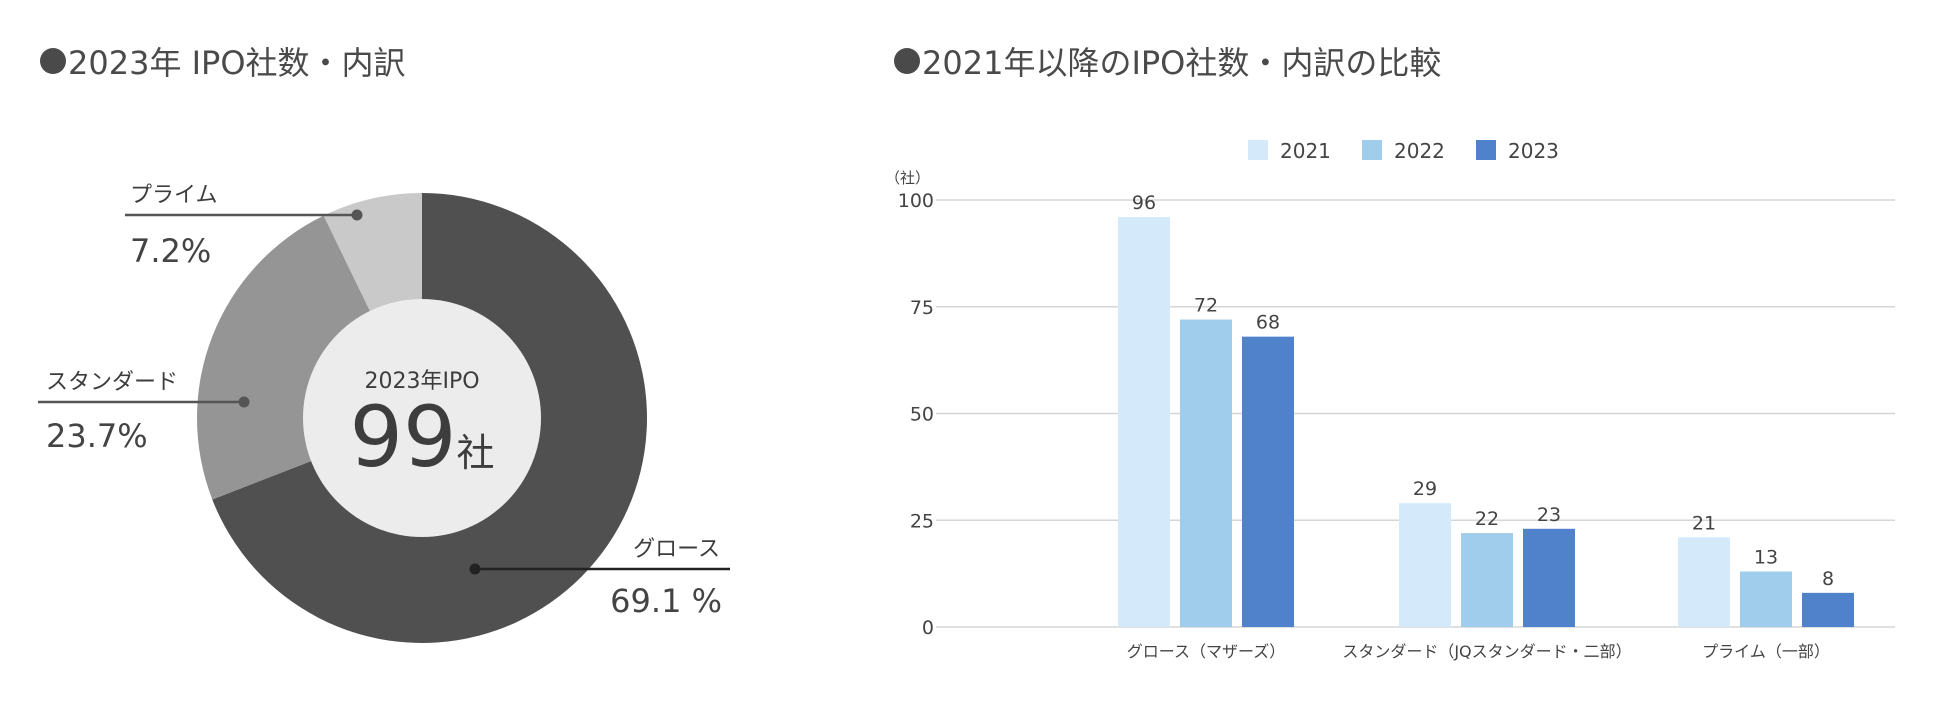 The width and height of the screenshot is (1950, 701). I want to click on legend-label-2023: 2023, so click(1533, 151).